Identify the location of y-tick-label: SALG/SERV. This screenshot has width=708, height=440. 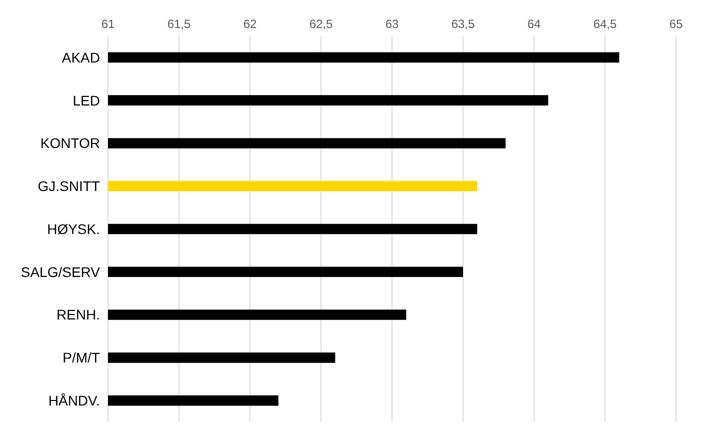
(60, 272).